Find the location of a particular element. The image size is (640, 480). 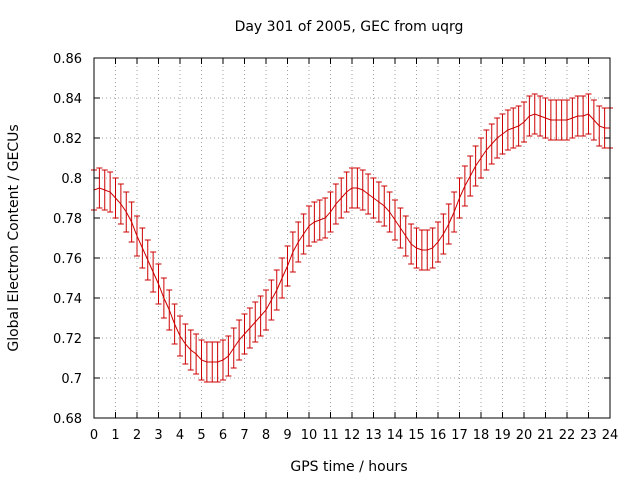

x-tick-labels: 0 1 2 3 4 5 6 7 8 9 10 11 12 13 14 15 16 17 18 19 20 21 22 23 24 is located at coordinates (354, 435).